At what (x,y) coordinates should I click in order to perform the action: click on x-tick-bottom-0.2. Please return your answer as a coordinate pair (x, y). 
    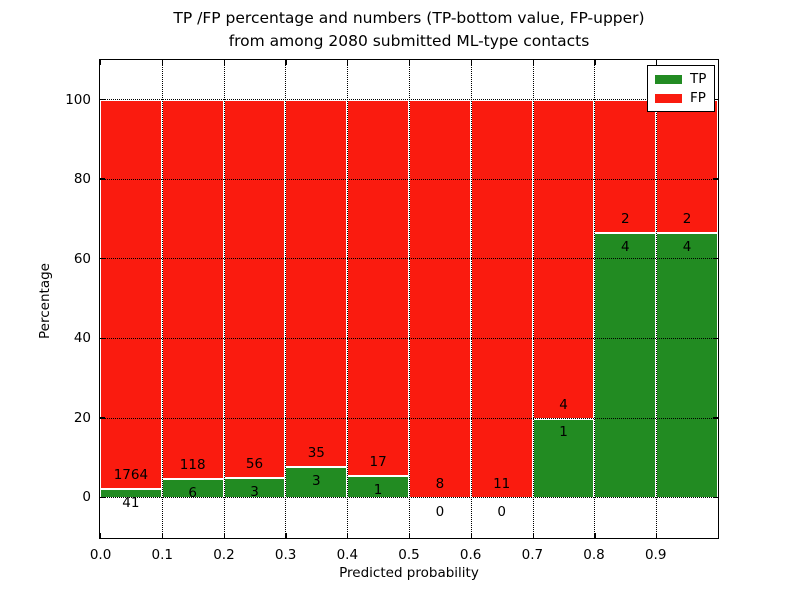
    Looking at the image, I should click on (224, 535).